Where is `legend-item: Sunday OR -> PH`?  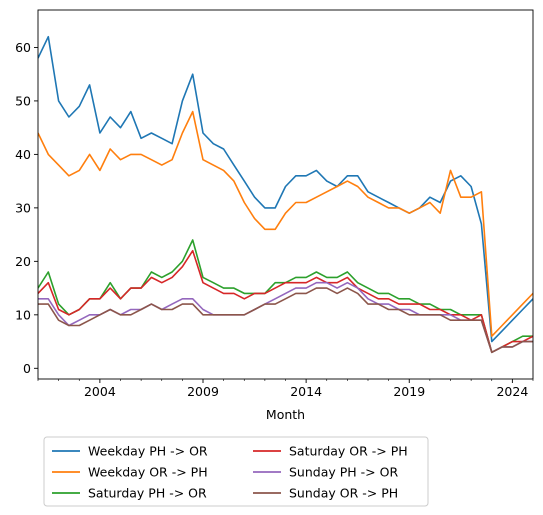
legend-item: Sunday OR -> PH is located at coordinates (325, 493).